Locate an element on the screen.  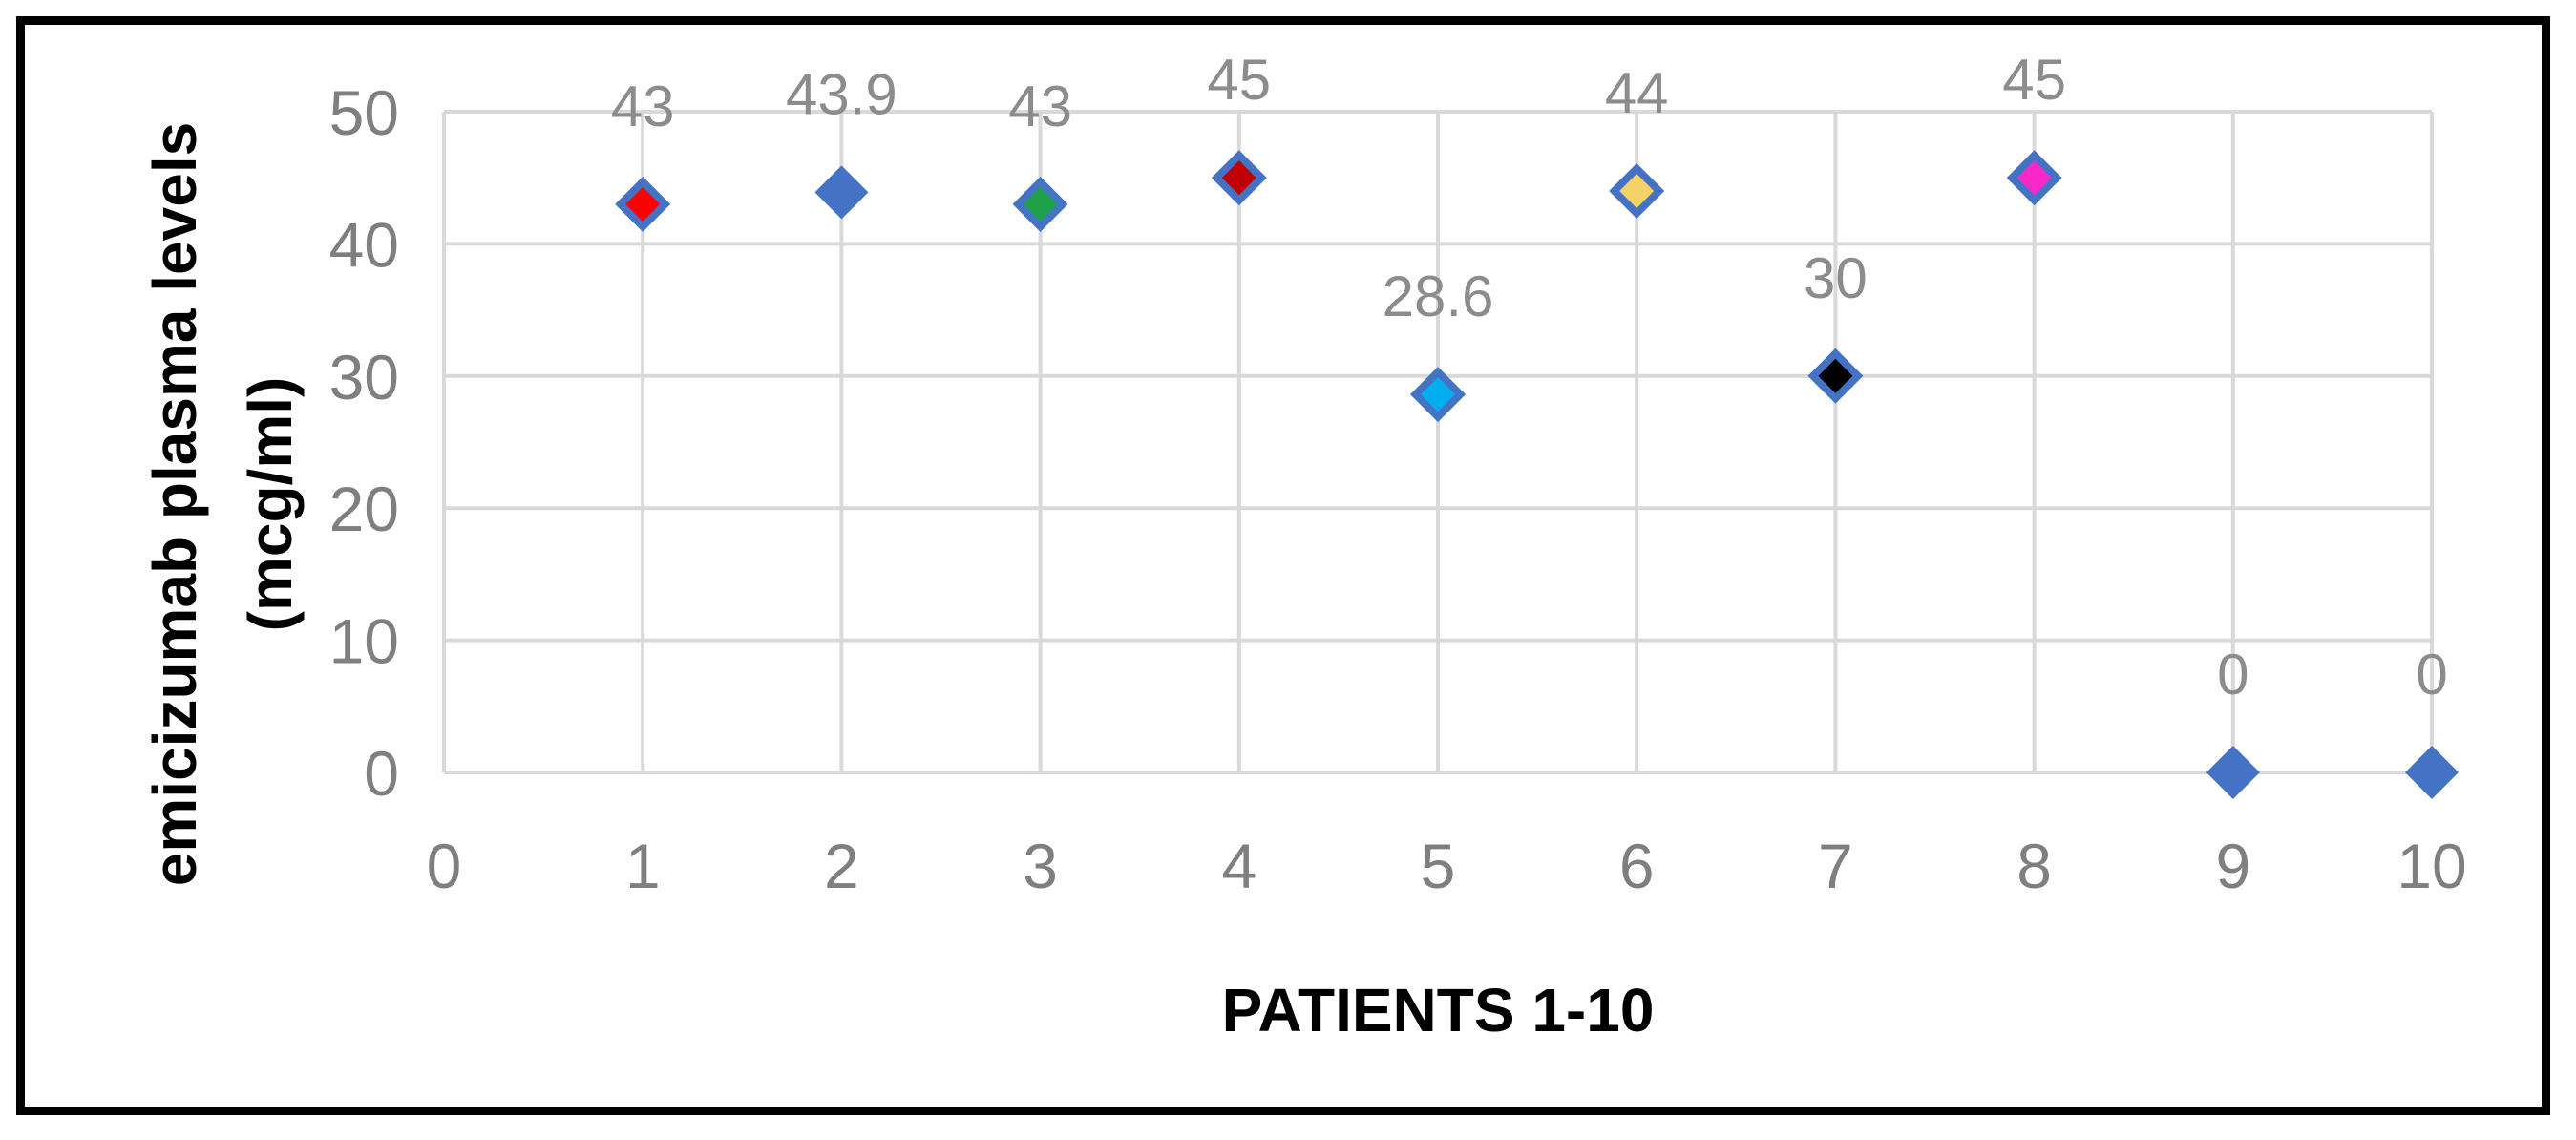
data-point-label: 44 is located at coordinates (1637, 93).